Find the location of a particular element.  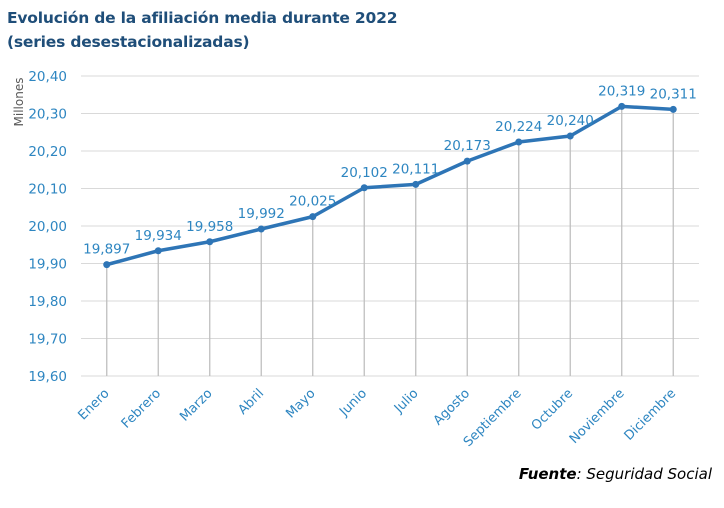

y-axis-title: Millones is located at coordinates (19, 102).